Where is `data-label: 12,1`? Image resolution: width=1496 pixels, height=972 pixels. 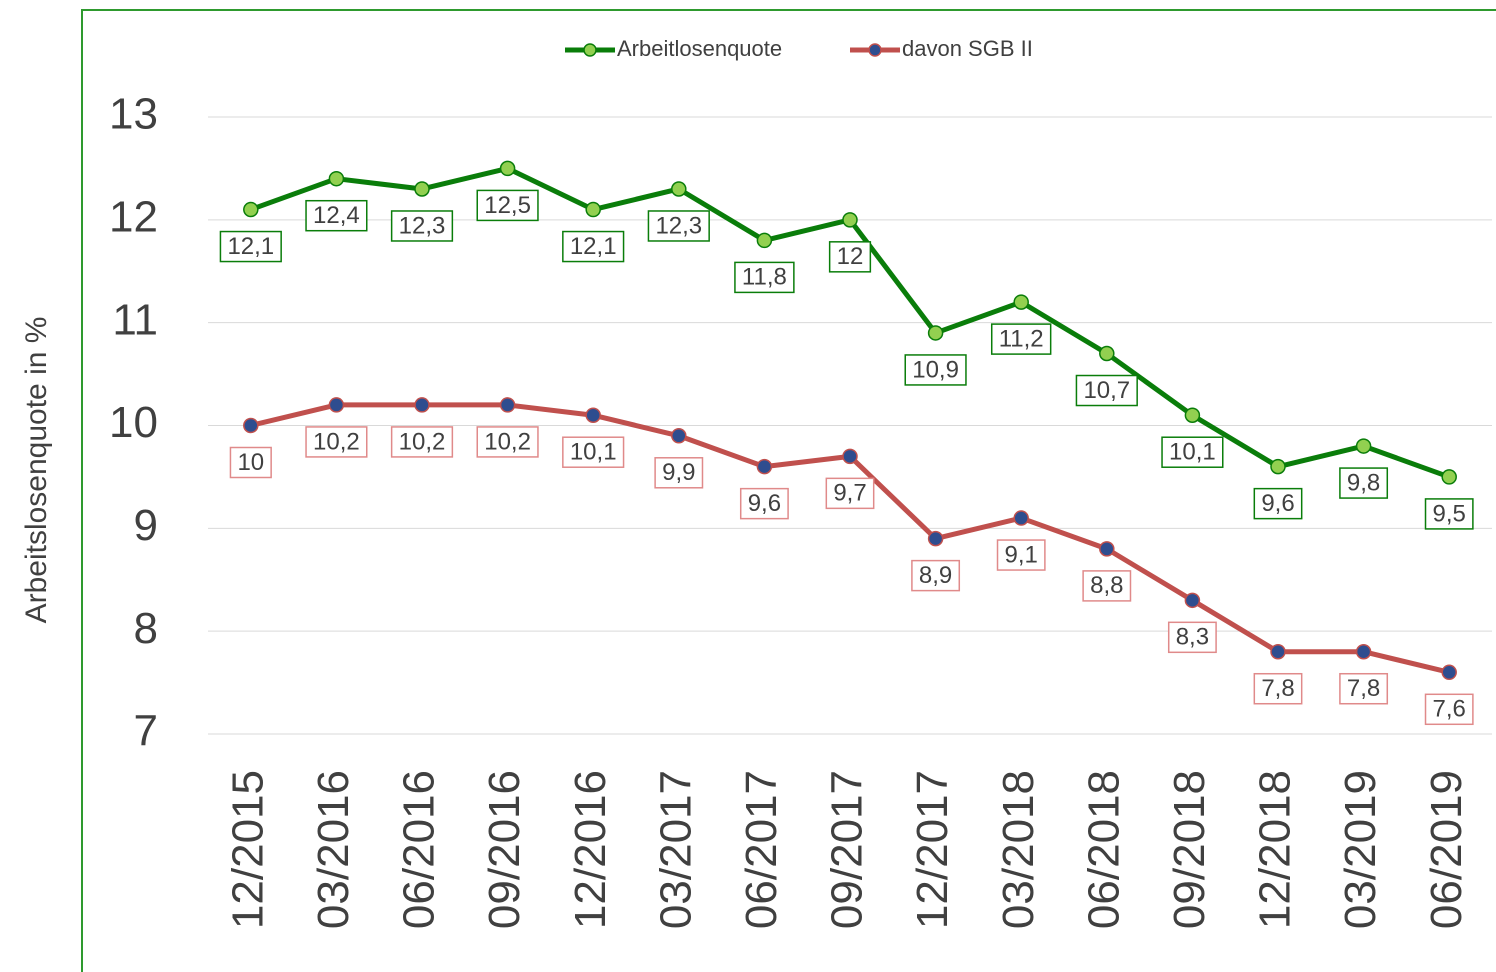 data-label: 12,1 is located at coordinates (250, 246).